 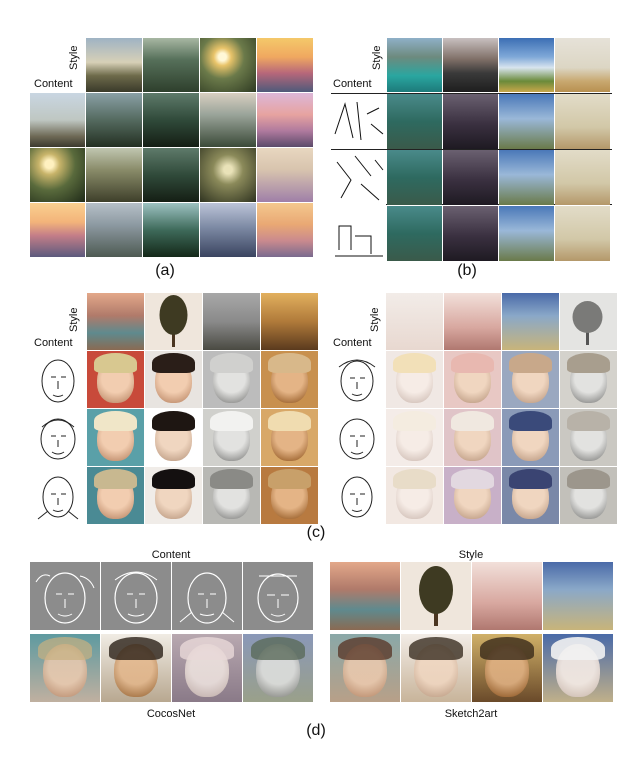 What do you see at coordinates (316, 730) in the screenshot?
I see `caption-d: (d)` at bounding box center [316, 730].